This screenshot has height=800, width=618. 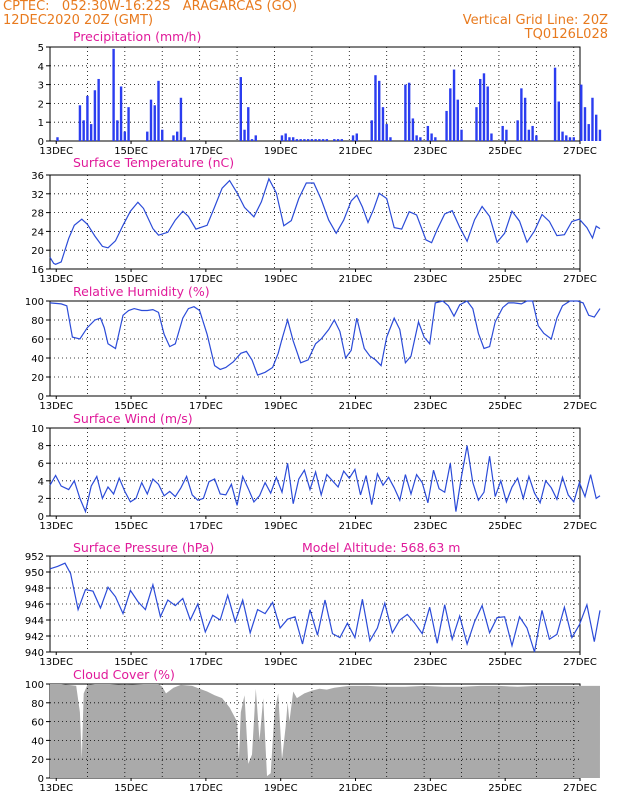 I want to click on y-tick-label: 1, so click(x=41, y=123).